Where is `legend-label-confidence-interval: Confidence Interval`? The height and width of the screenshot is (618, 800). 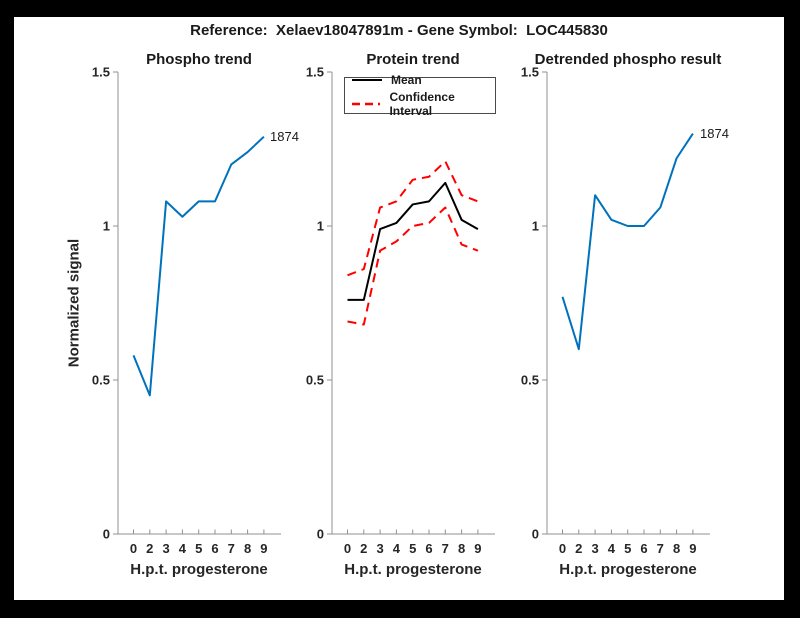
legend-label-confidence-interval: Confidence Interval is located at coordinates (422, 104).